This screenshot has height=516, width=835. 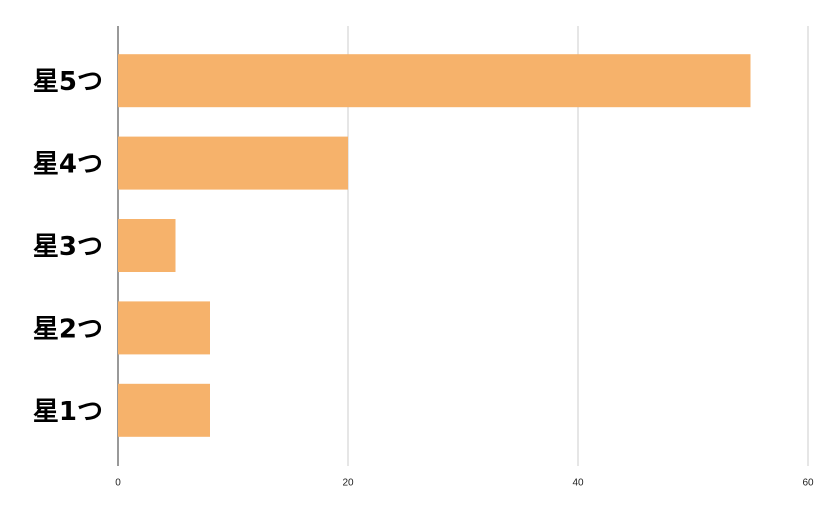 What do you see at coordinates (68, 412) in the screenshot?
I see `y-tick-label: 星1つ` at bounding box center [68, 412].